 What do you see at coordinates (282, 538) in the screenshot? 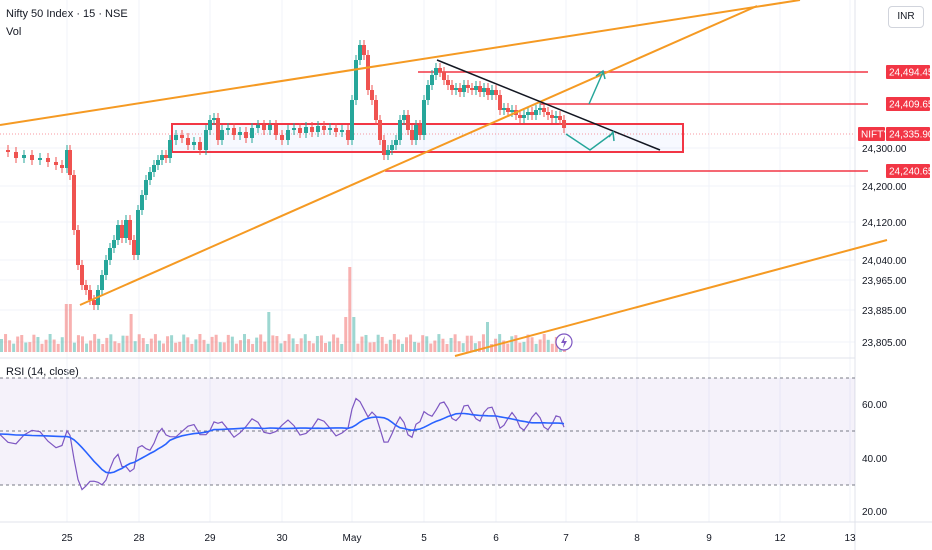
I see `time-tick-label: 30` at bounding box center [282, 538].